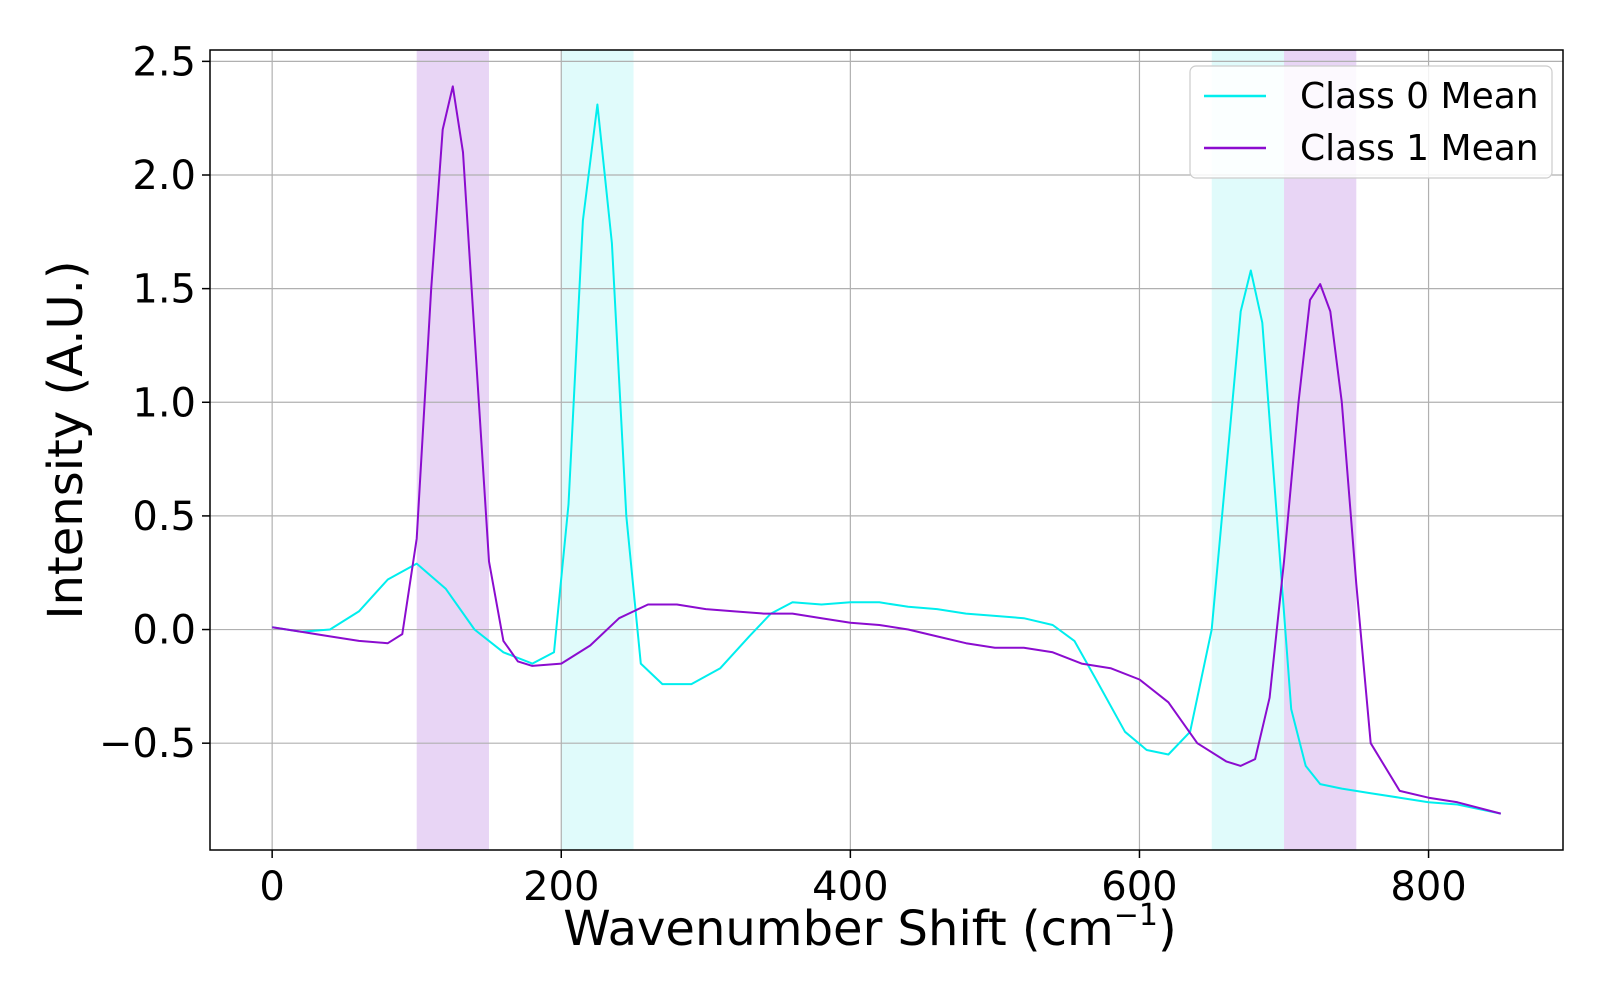 The image size is (1600, 1000). I want to click on y-tick-label: 0.0, so click(164, 631).